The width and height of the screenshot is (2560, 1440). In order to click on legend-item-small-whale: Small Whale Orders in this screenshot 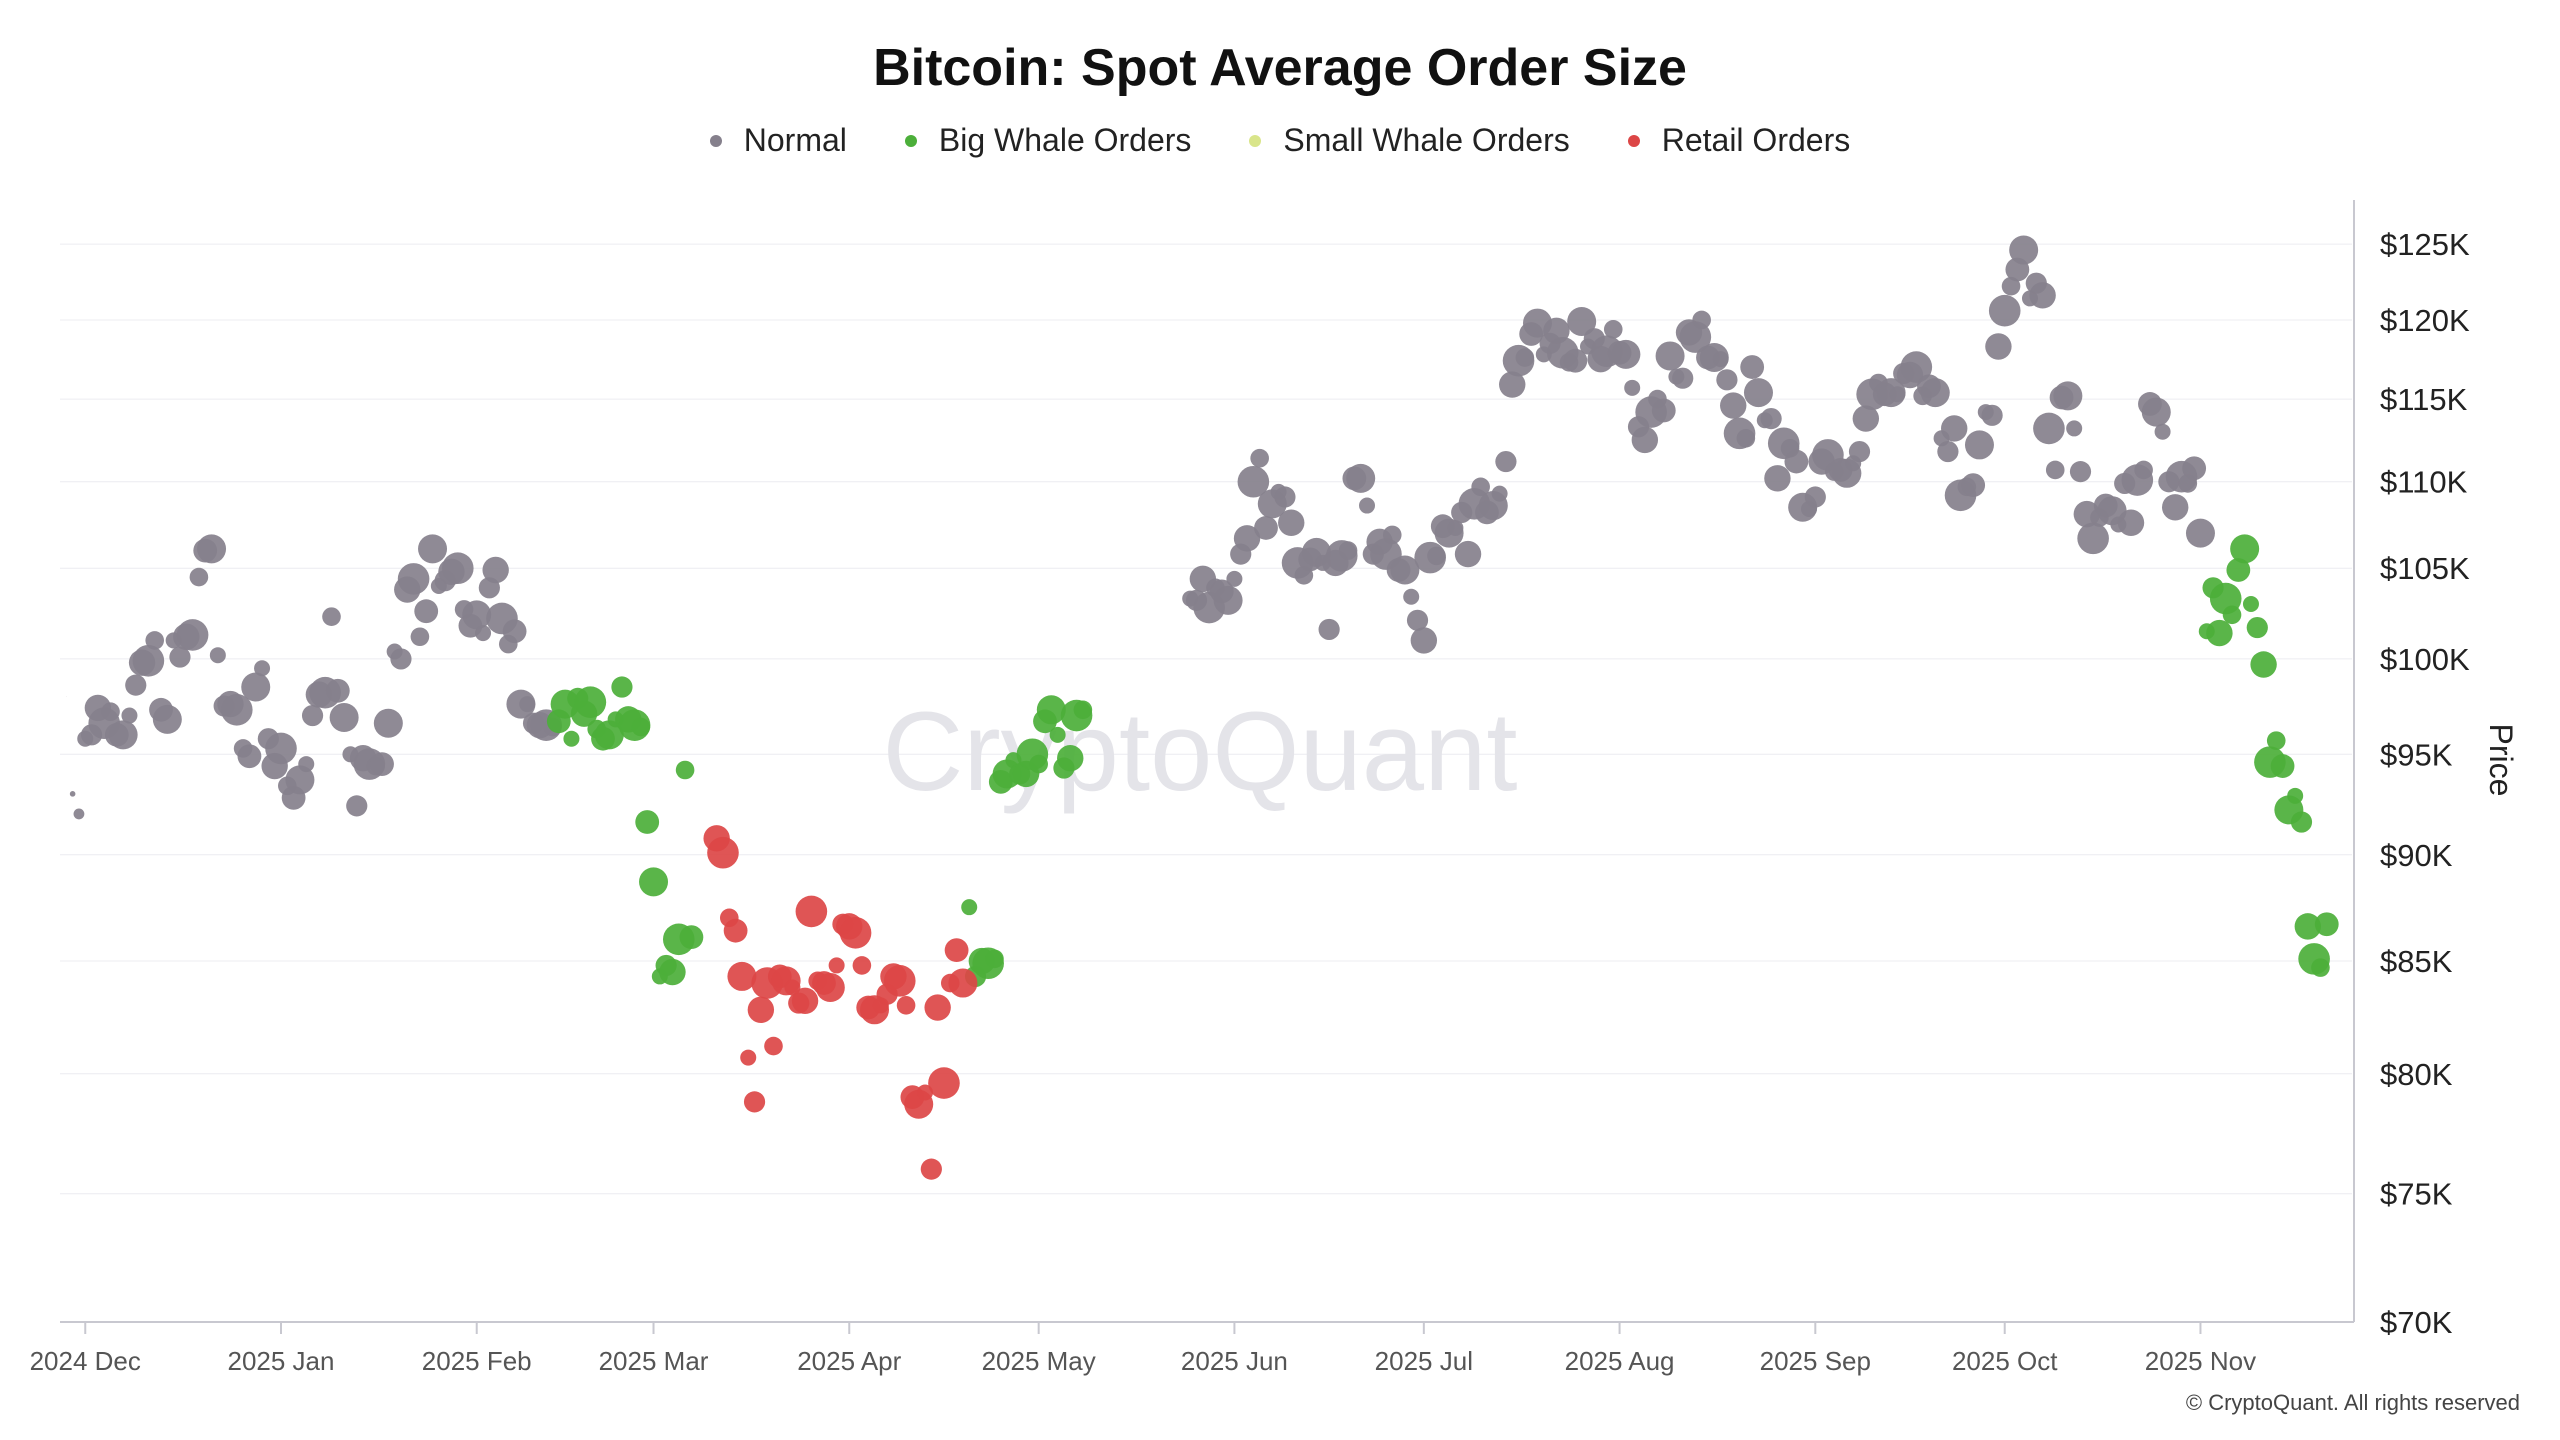, I will do `click(1409, 140)`.